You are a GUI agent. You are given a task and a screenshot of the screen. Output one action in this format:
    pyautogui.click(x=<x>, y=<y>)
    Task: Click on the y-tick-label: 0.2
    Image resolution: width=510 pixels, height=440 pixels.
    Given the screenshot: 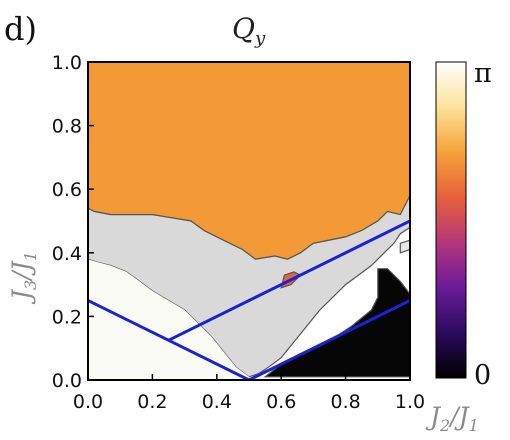 What is the action you would take?
    pyautogui.click(x=67, y=317)
    